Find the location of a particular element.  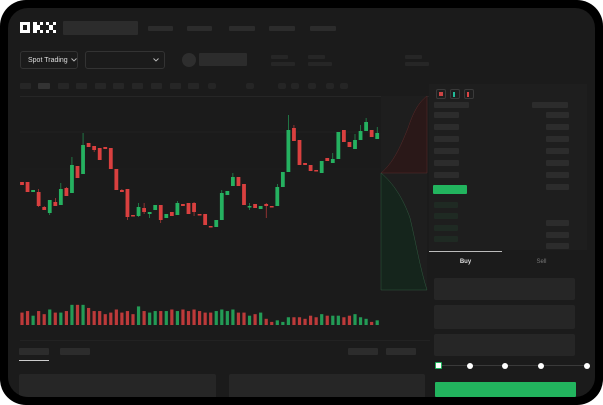

pair-selector is located at coordinates (125, 60).